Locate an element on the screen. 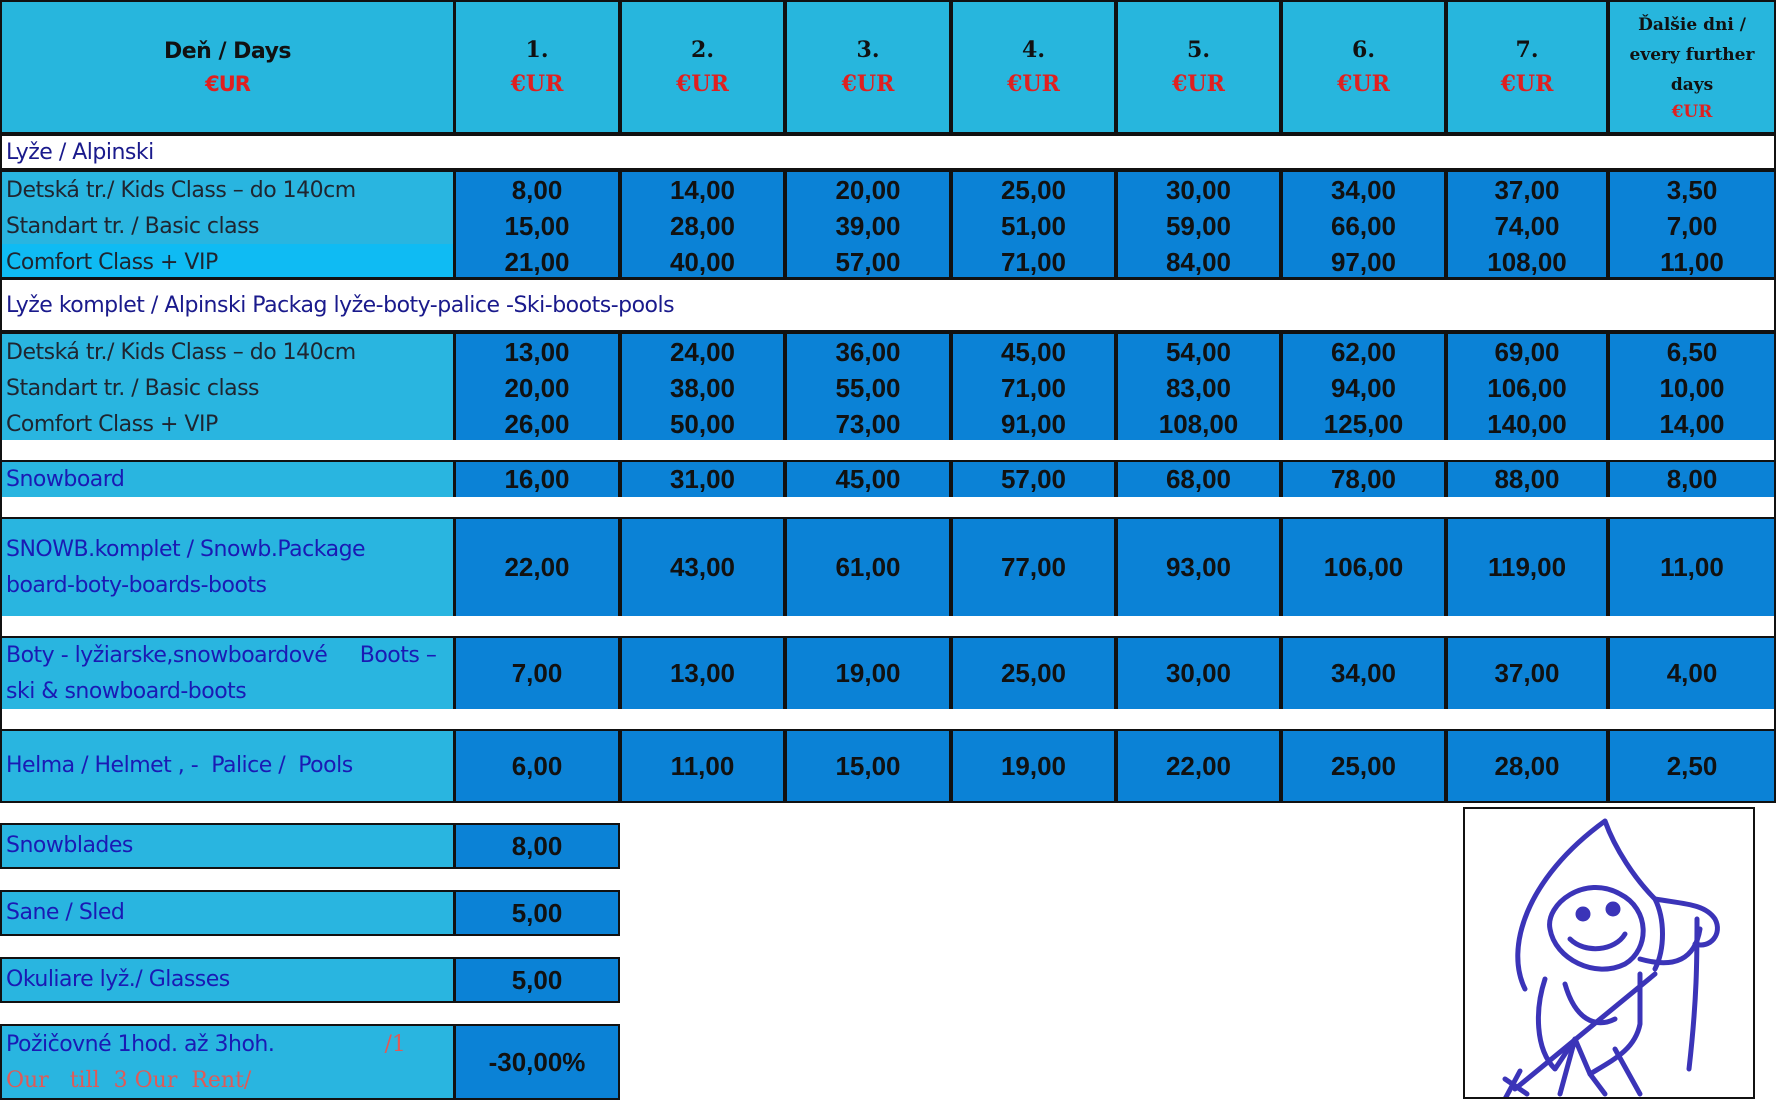  snowboard-package-value: 11,00 is located at coordinates (1692, 567).